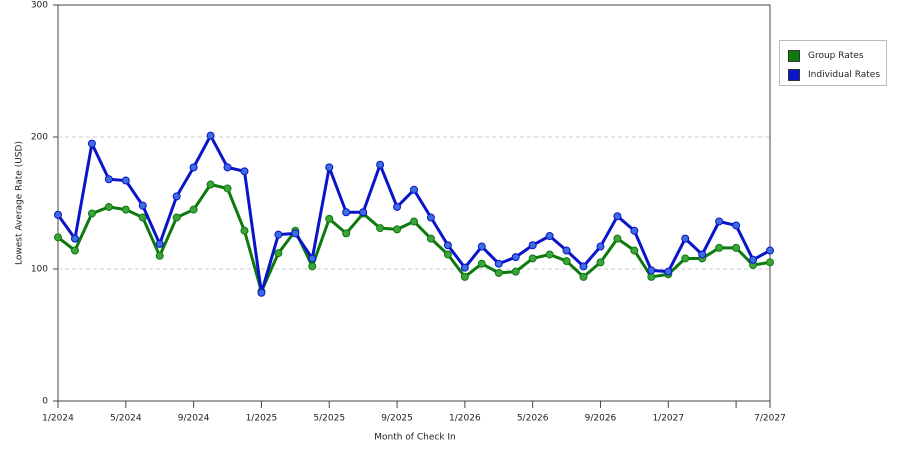 This screenshot has width=900, height=450. What do you see at coordinates (39, 138) in the screenshot?
I see `y-tick-label: 200` at bounding box center [39, 138].